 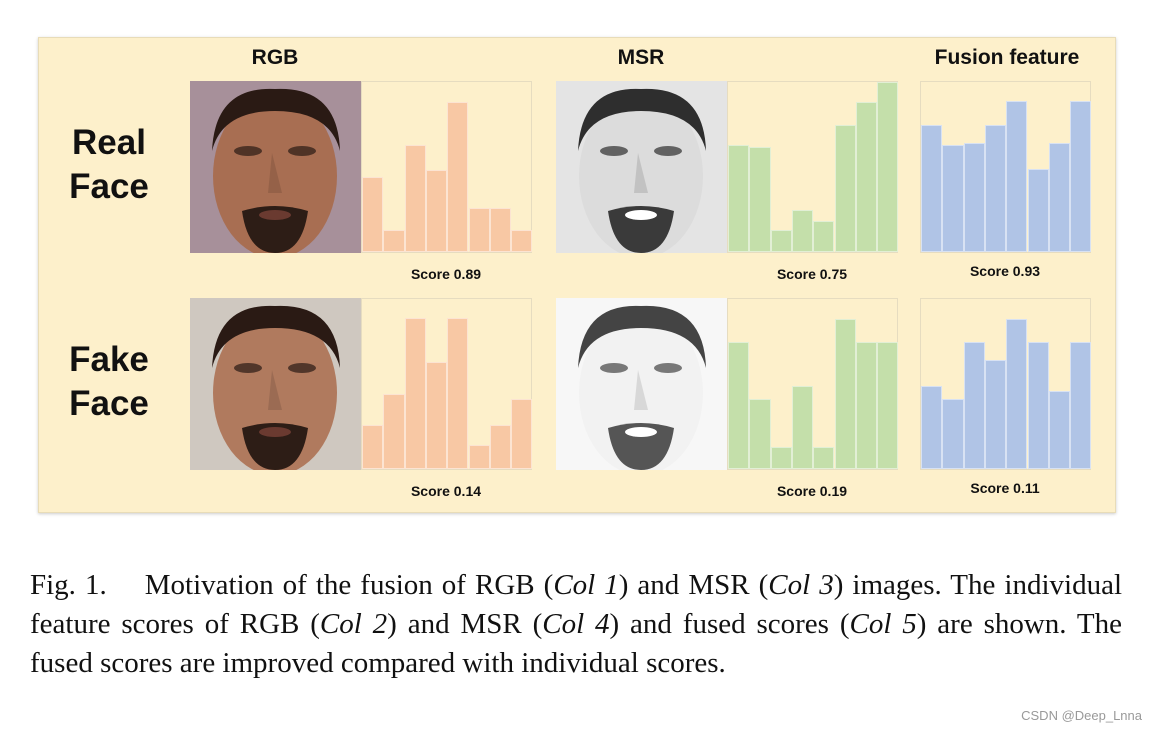 What do you see at coordinates (812, 491) in the screenshot?
I see `msr-score-label: Score 0.19` at bounding box center [812, 491].